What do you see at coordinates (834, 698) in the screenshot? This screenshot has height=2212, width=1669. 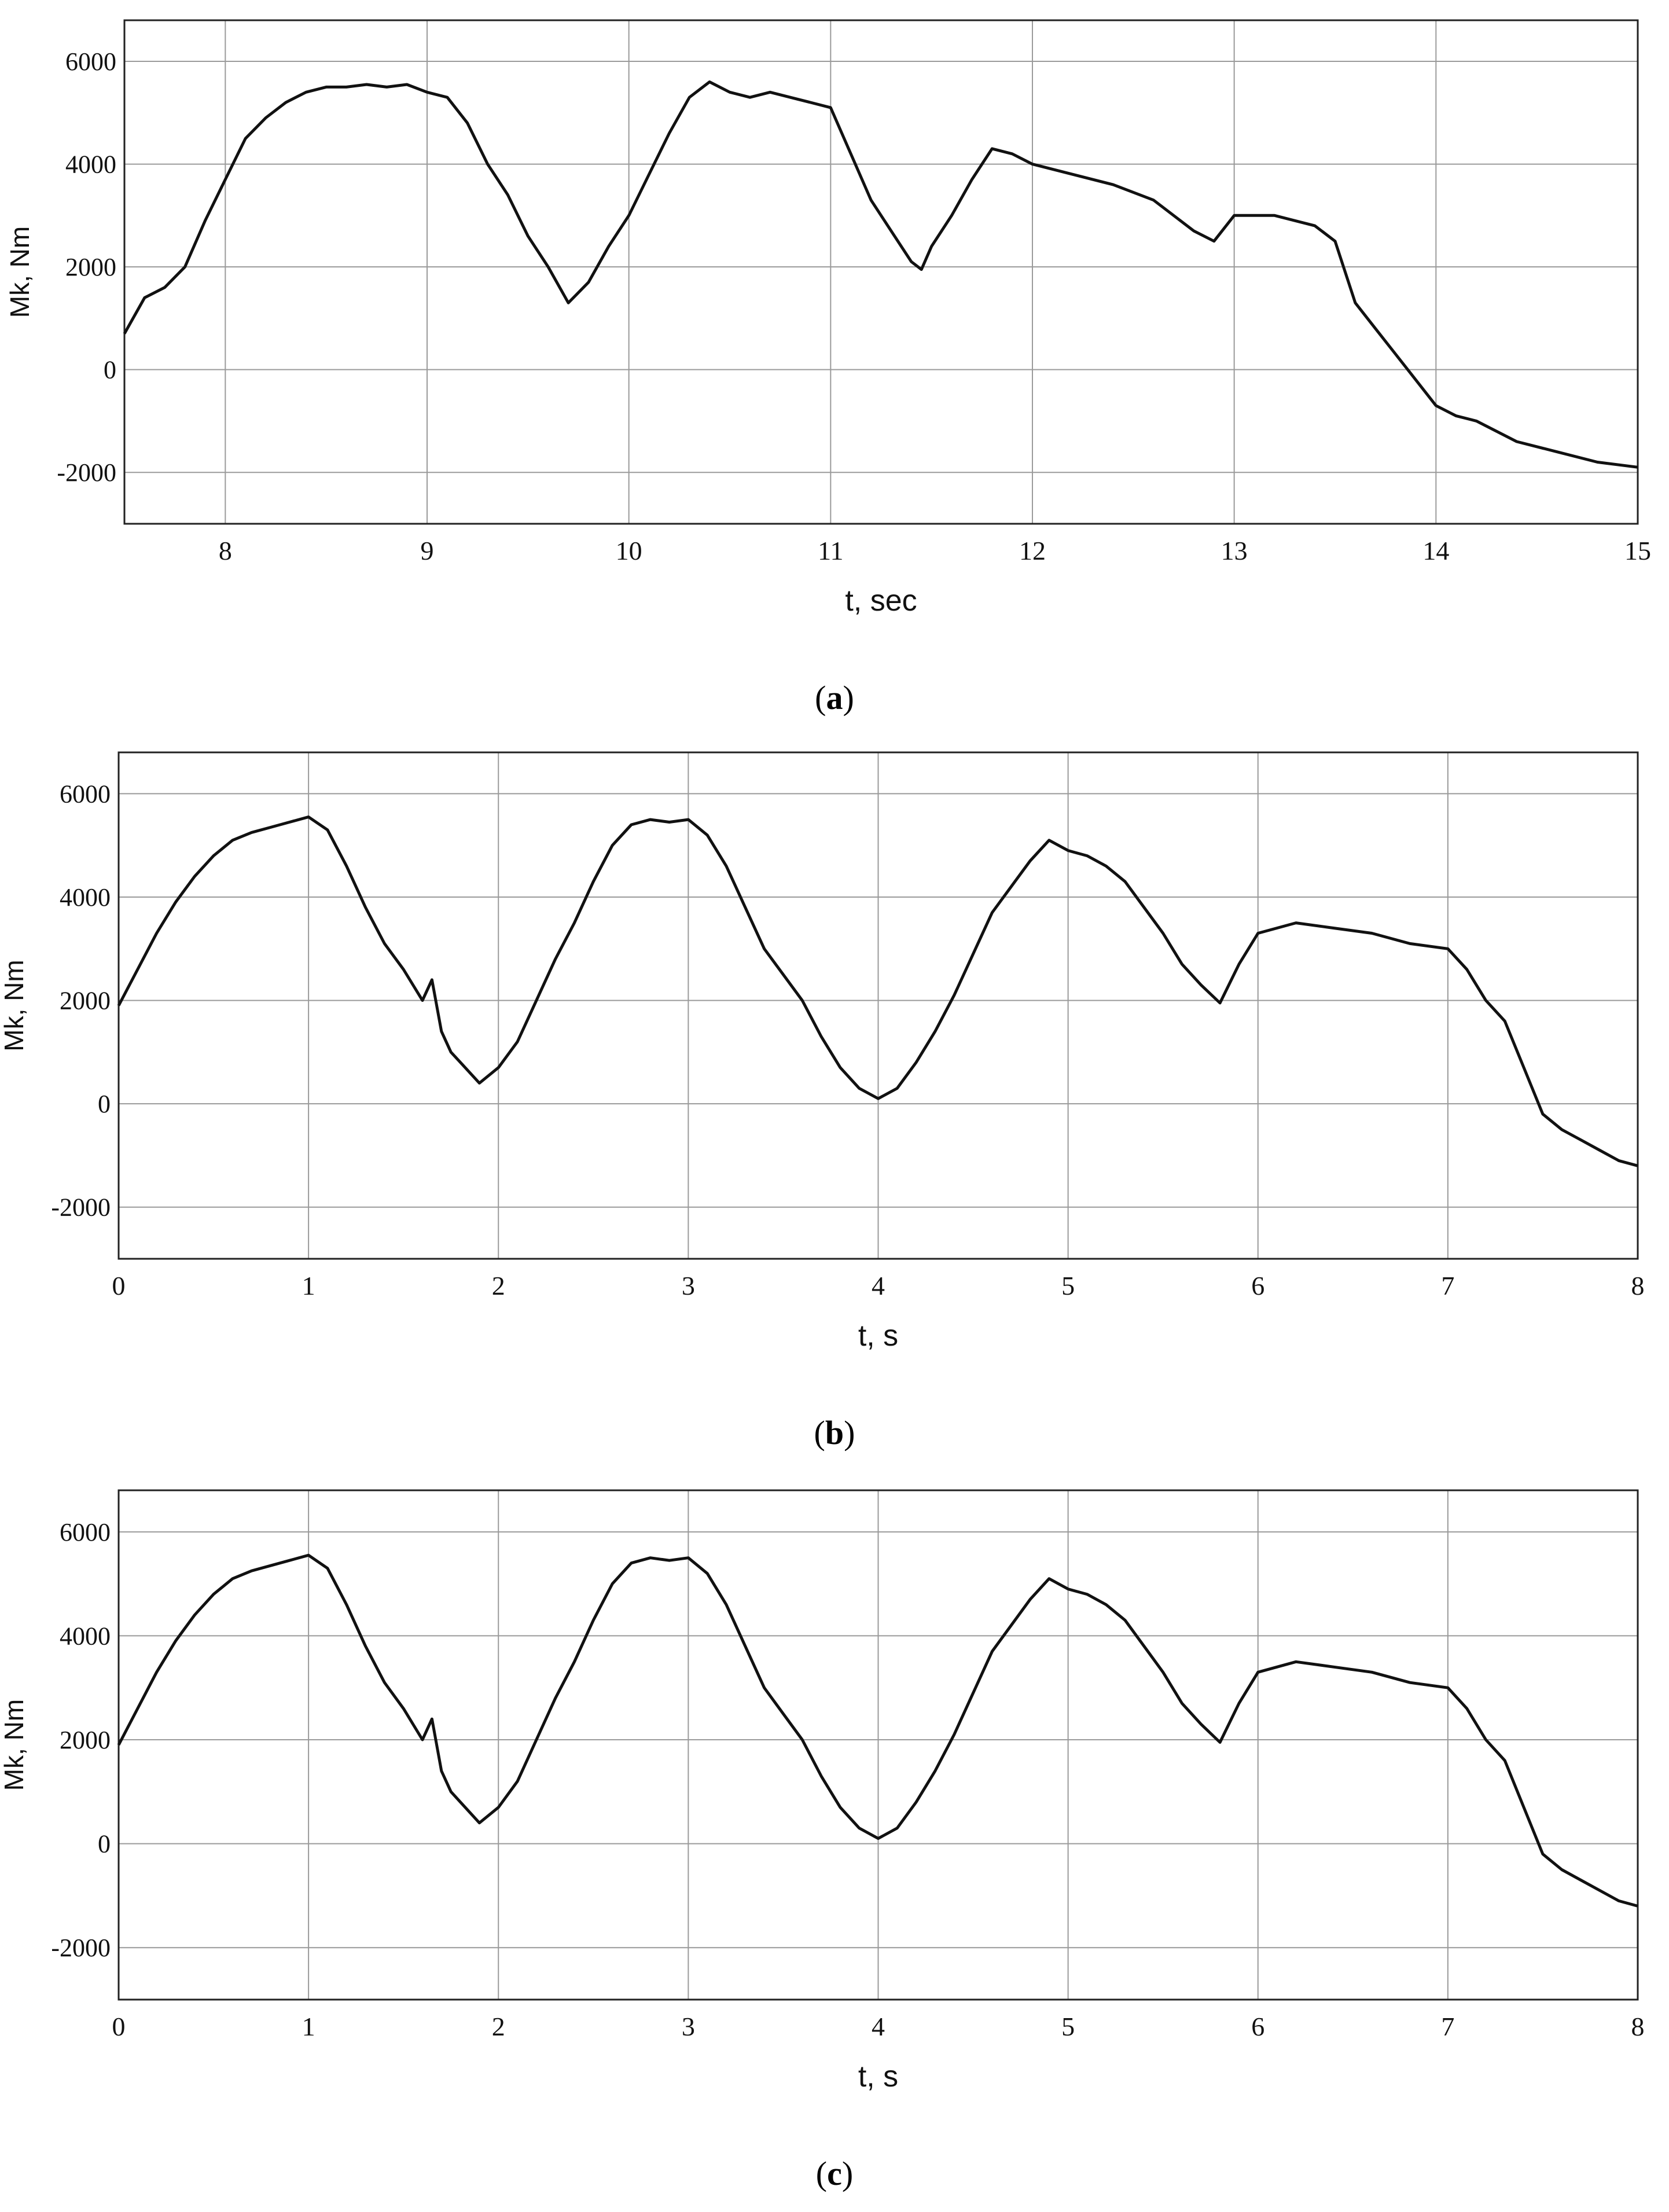 I see `panel-caption: (a)` at bounding box center [834, 698].